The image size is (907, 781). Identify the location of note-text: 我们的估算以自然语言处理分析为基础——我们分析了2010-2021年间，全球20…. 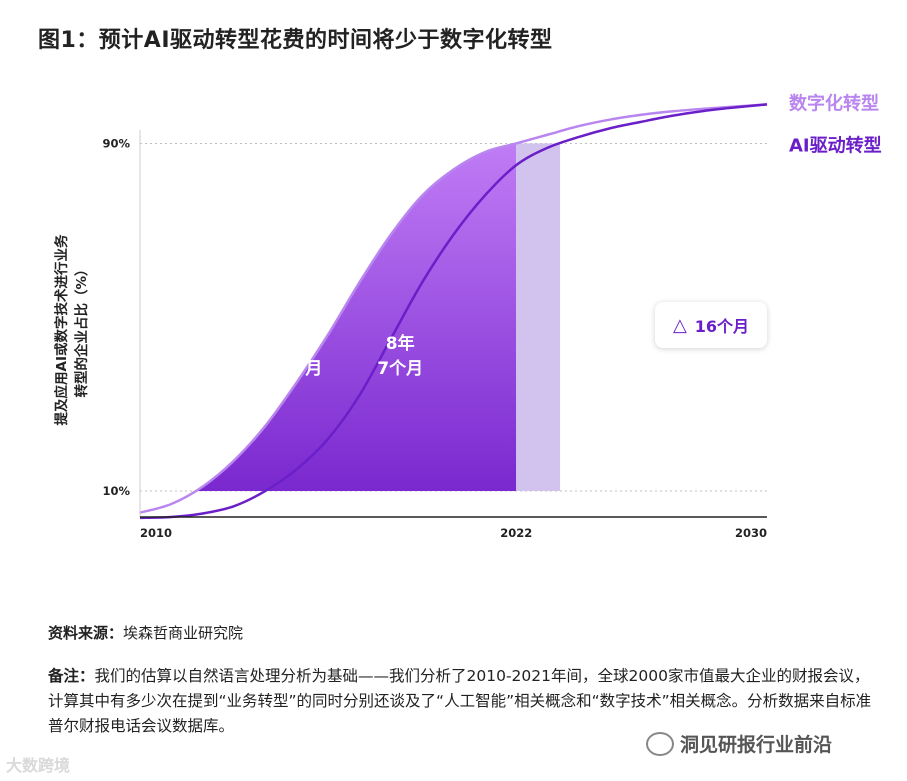
(460, 701).